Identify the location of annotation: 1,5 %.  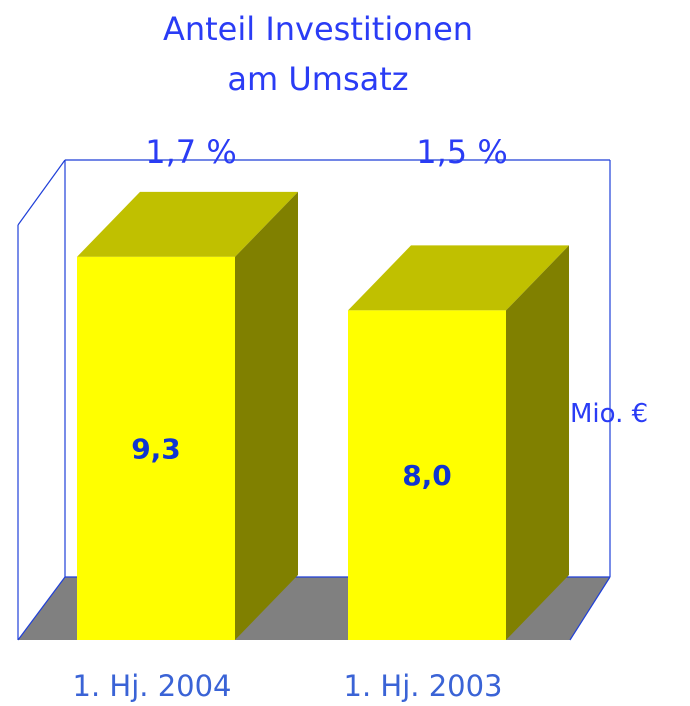
(461, 152).